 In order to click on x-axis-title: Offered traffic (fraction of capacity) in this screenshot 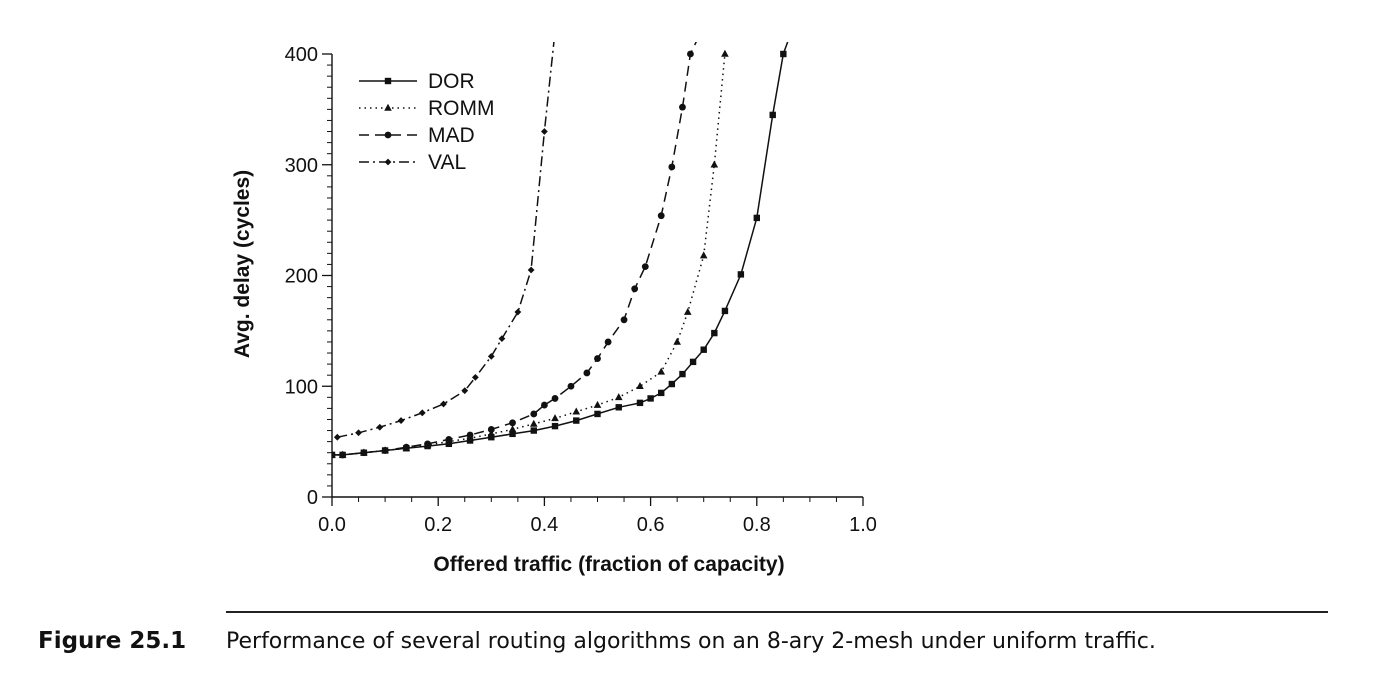, I will do `click(608, 564)`.